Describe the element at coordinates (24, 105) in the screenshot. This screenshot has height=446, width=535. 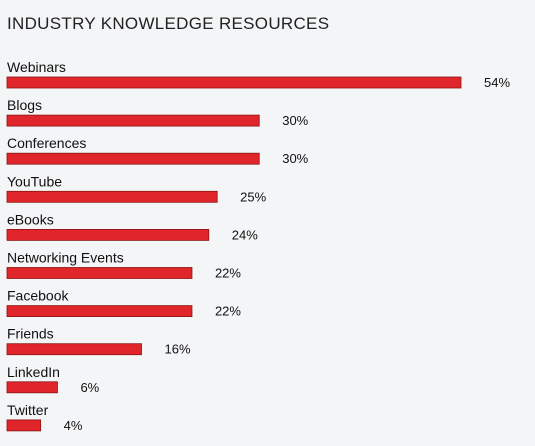
I see `category-label: Blogs` at that location.